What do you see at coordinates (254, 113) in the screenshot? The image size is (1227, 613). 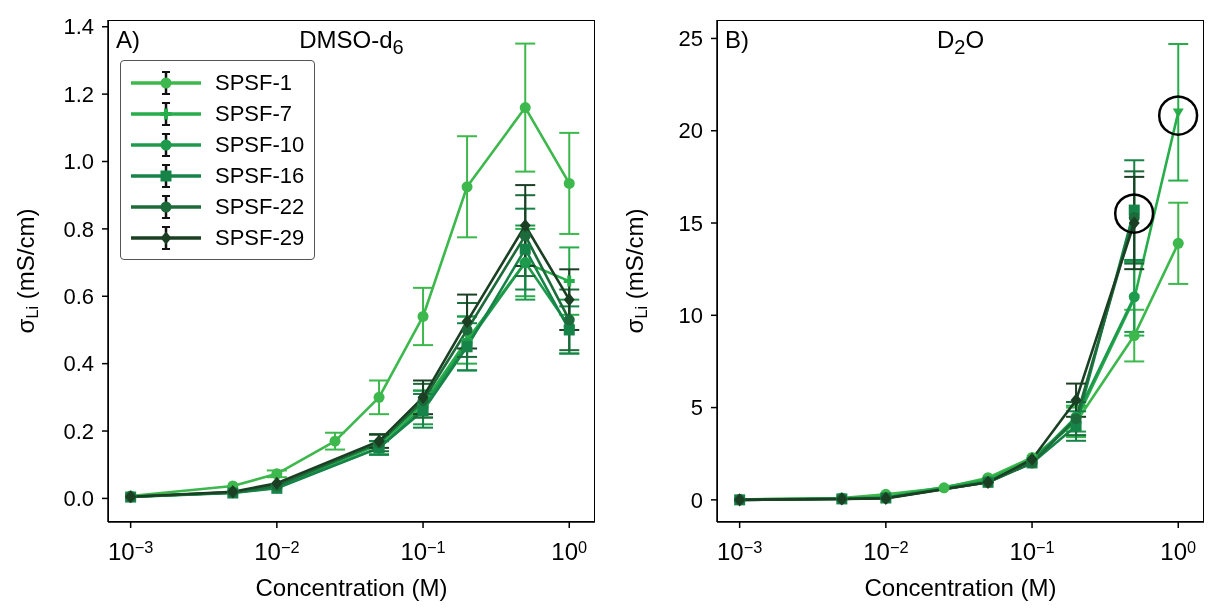 I see `legend-label: SPSF-7` at bounding box center [254, 113].